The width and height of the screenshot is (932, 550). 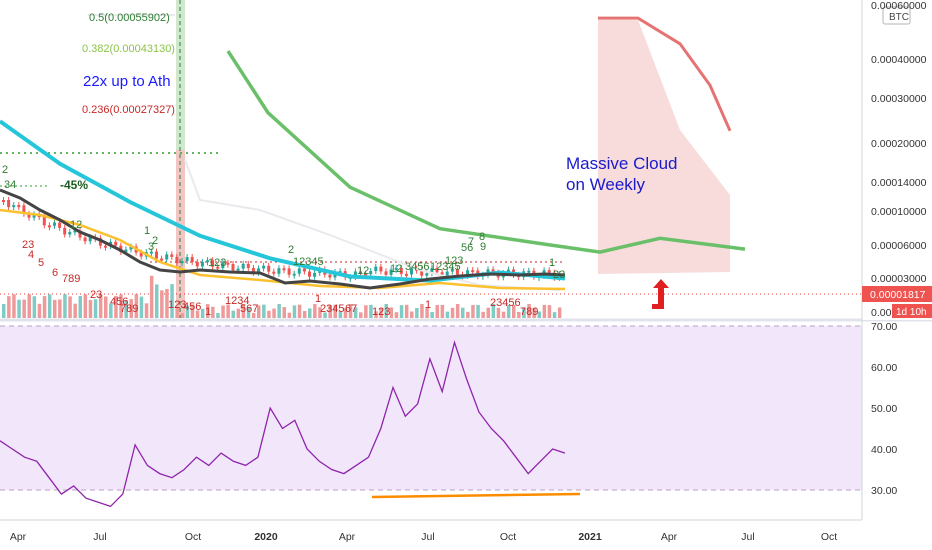 I want to click on currency-badge, so click(x=896, y=15).